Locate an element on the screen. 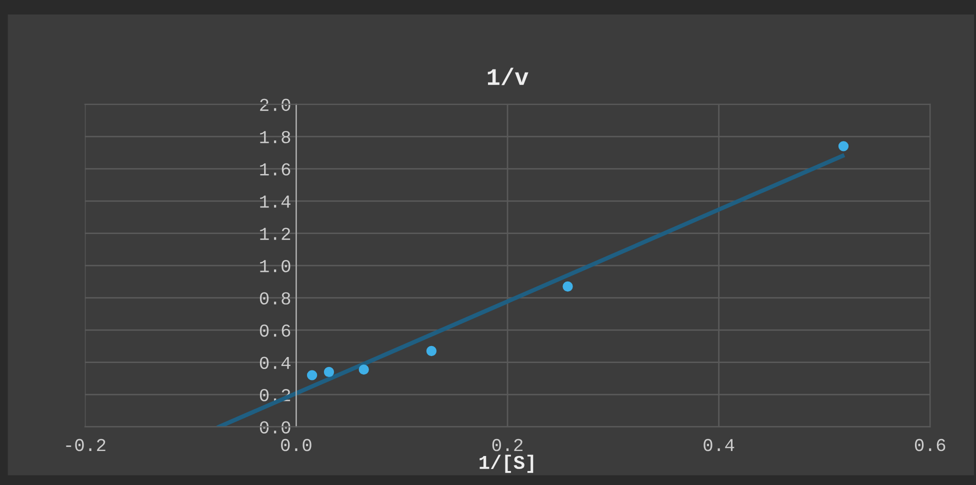 Image resolution: width=976 pixels, height=485 pixels. y-tick-label: 1.8 is located at coordinates (275, 137).